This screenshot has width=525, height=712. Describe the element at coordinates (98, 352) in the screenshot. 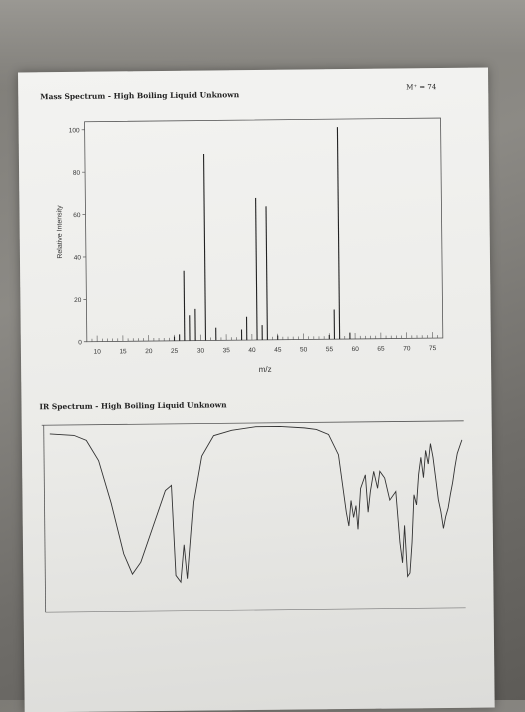

I see `ms-x-tick-label: 10` at that location.